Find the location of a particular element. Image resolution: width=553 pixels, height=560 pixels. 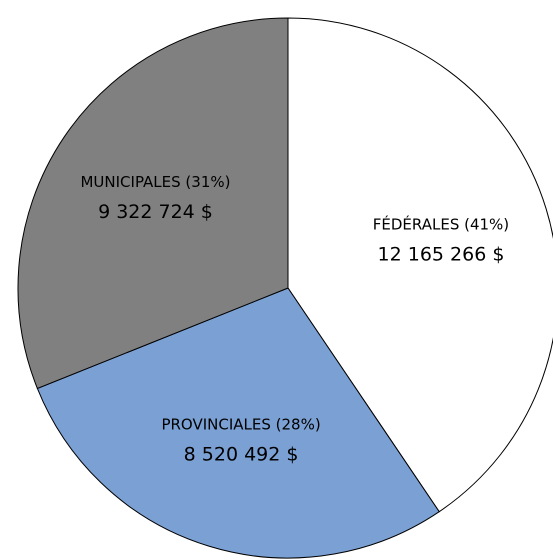

slice-value-label: 12 165 266 $ is located at coordinates (441, 255).